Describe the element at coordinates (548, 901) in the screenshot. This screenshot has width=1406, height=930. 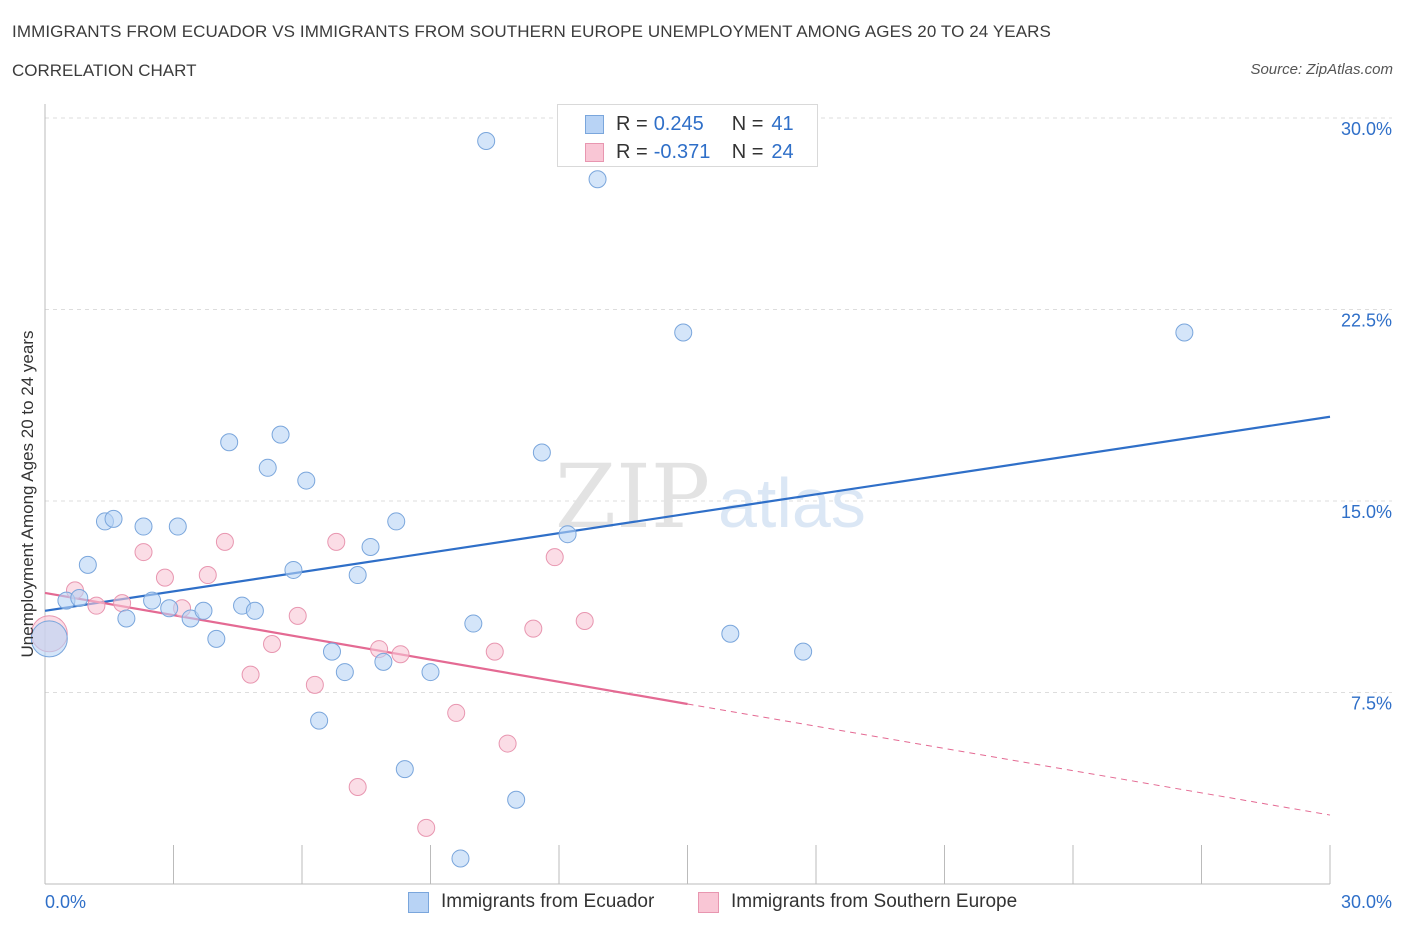
I see `legend-label-ecuador: Immigrants from Ecuador` at that location.